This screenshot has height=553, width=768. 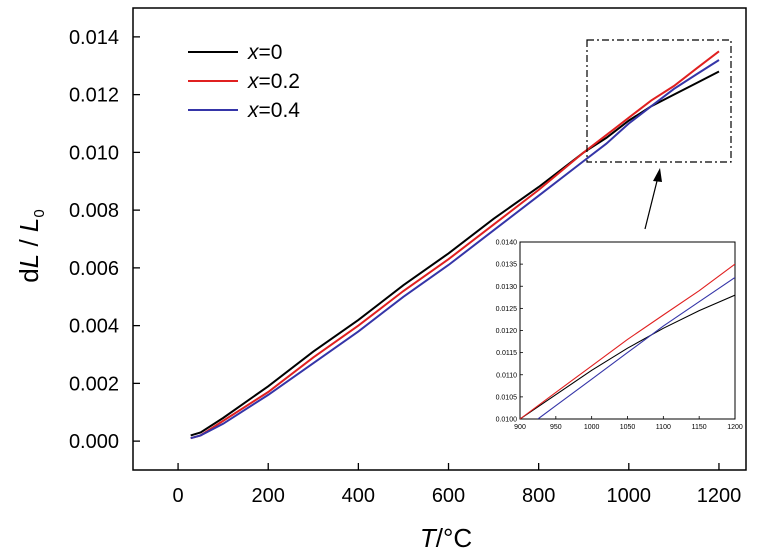 I want to click on legend-label: x=0.4, so click(x=273, y=110).